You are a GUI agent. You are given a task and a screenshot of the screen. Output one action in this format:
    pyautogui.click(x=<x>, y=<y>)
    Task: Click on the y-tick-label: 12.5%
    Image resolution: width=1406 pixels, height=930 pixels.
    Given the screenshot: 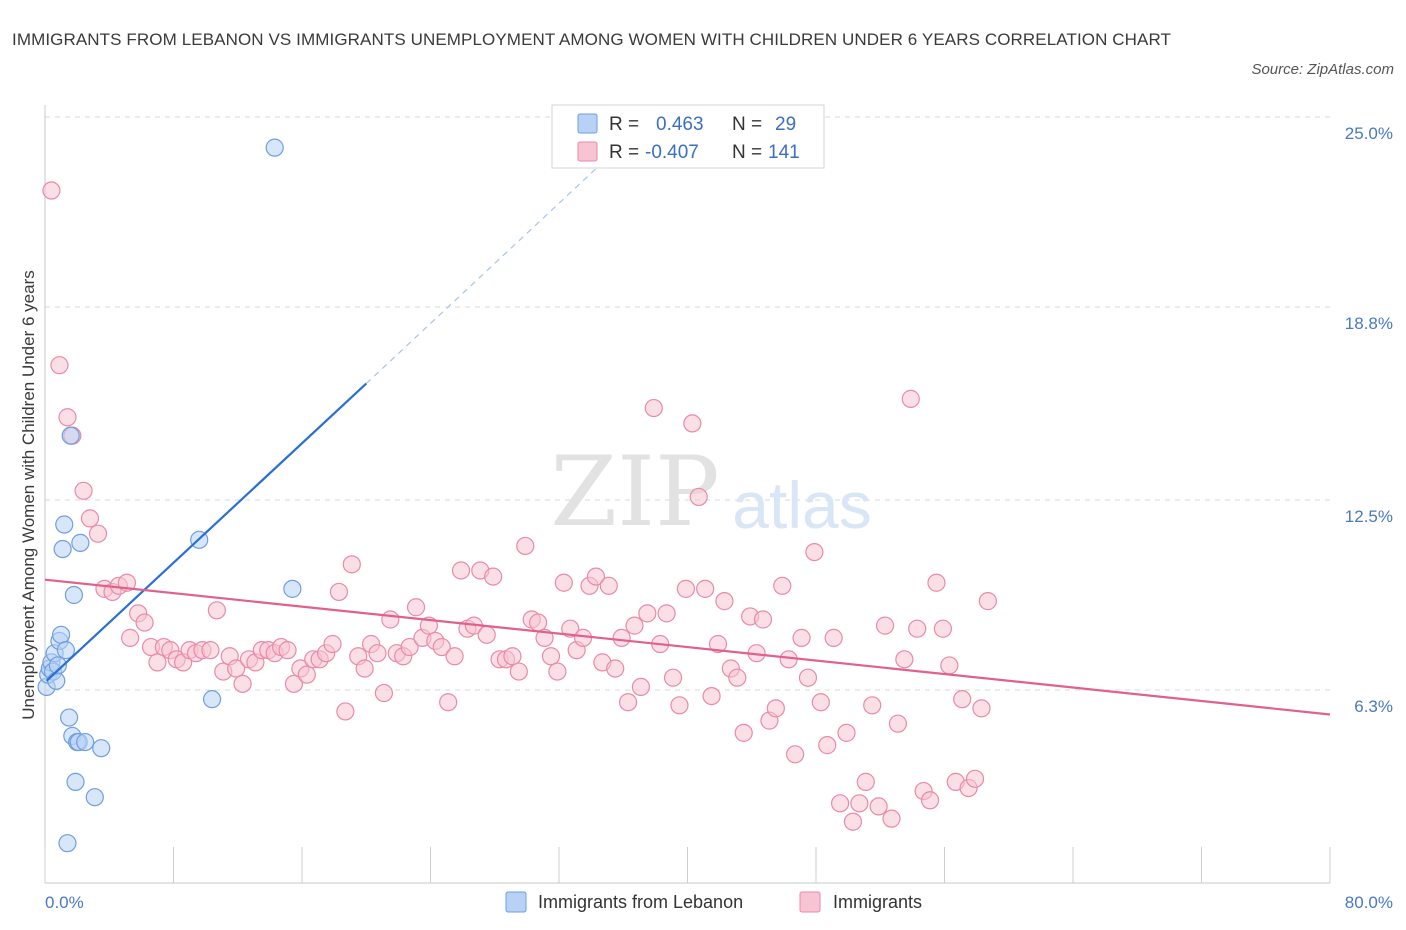 What is the action you would take?
    pyautogui.click(x=1369, y=516)
    